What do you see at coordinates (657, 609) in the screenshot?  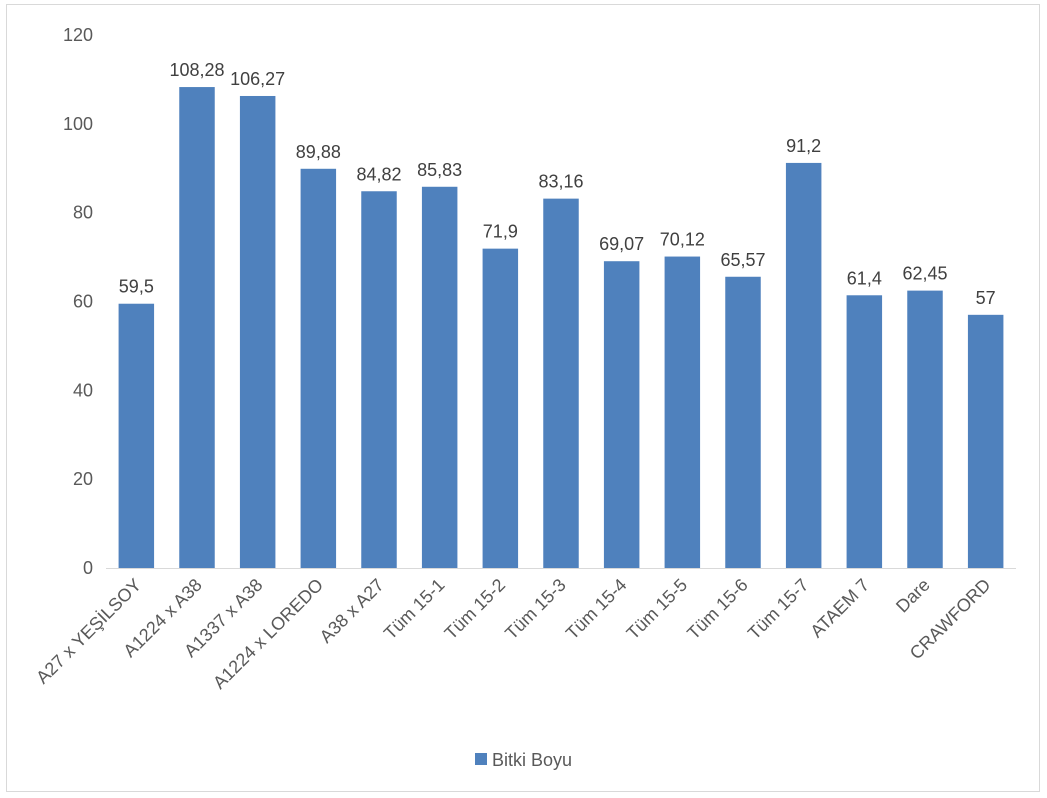 I see `x-tick-label: Tüm 15-5` at bounding box center [657, 609].